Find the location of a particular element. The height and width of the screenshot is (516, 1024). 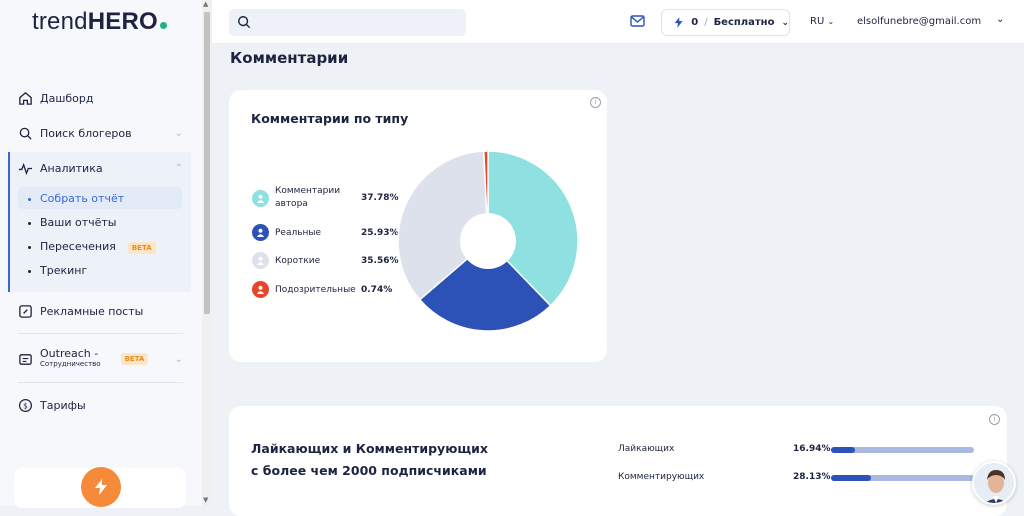

lang-label: RU is located at coordinates (817, 21).